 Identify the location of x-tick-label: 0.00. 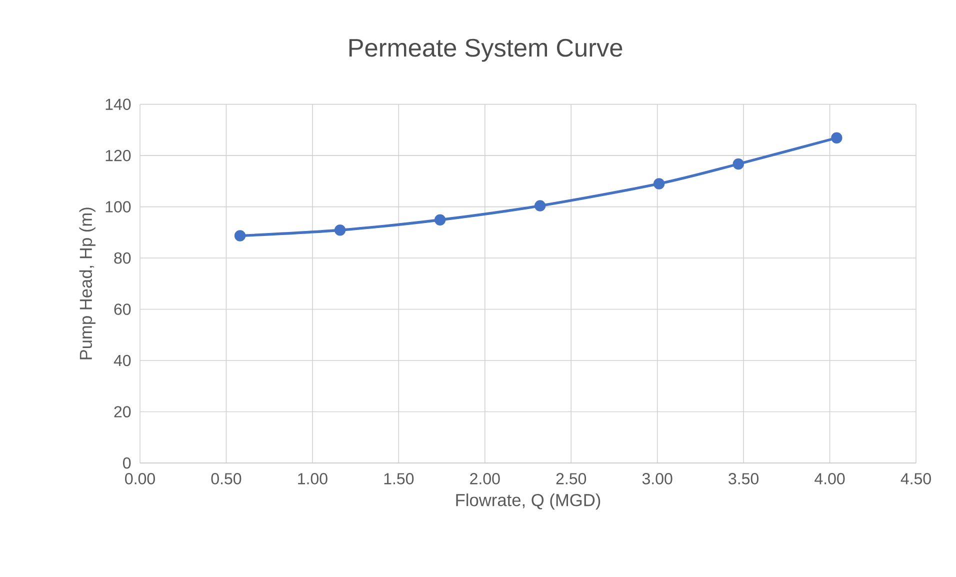
(140, 478).